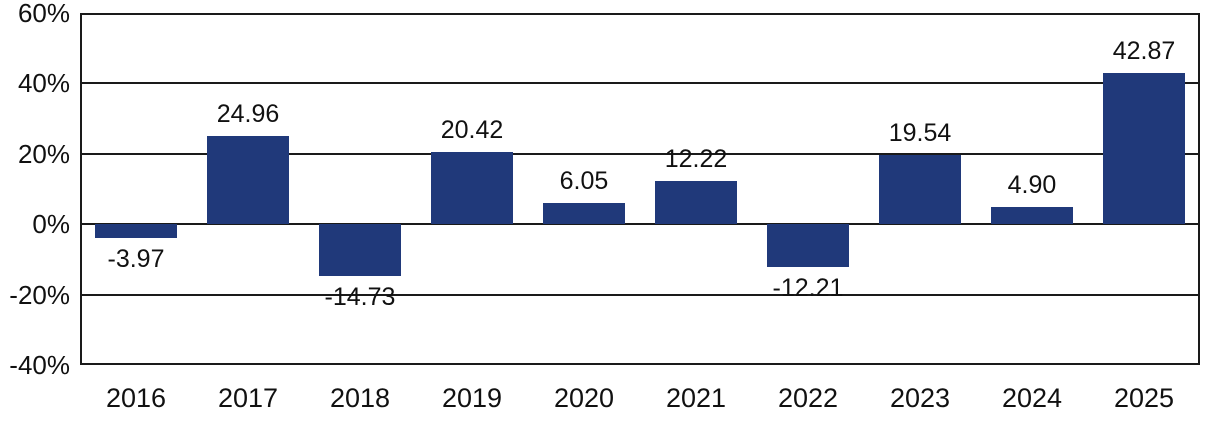  Describe the element at coordinates (808, 398) in the screenshot. I see `x-axis-tick-label: 2022` at that location.